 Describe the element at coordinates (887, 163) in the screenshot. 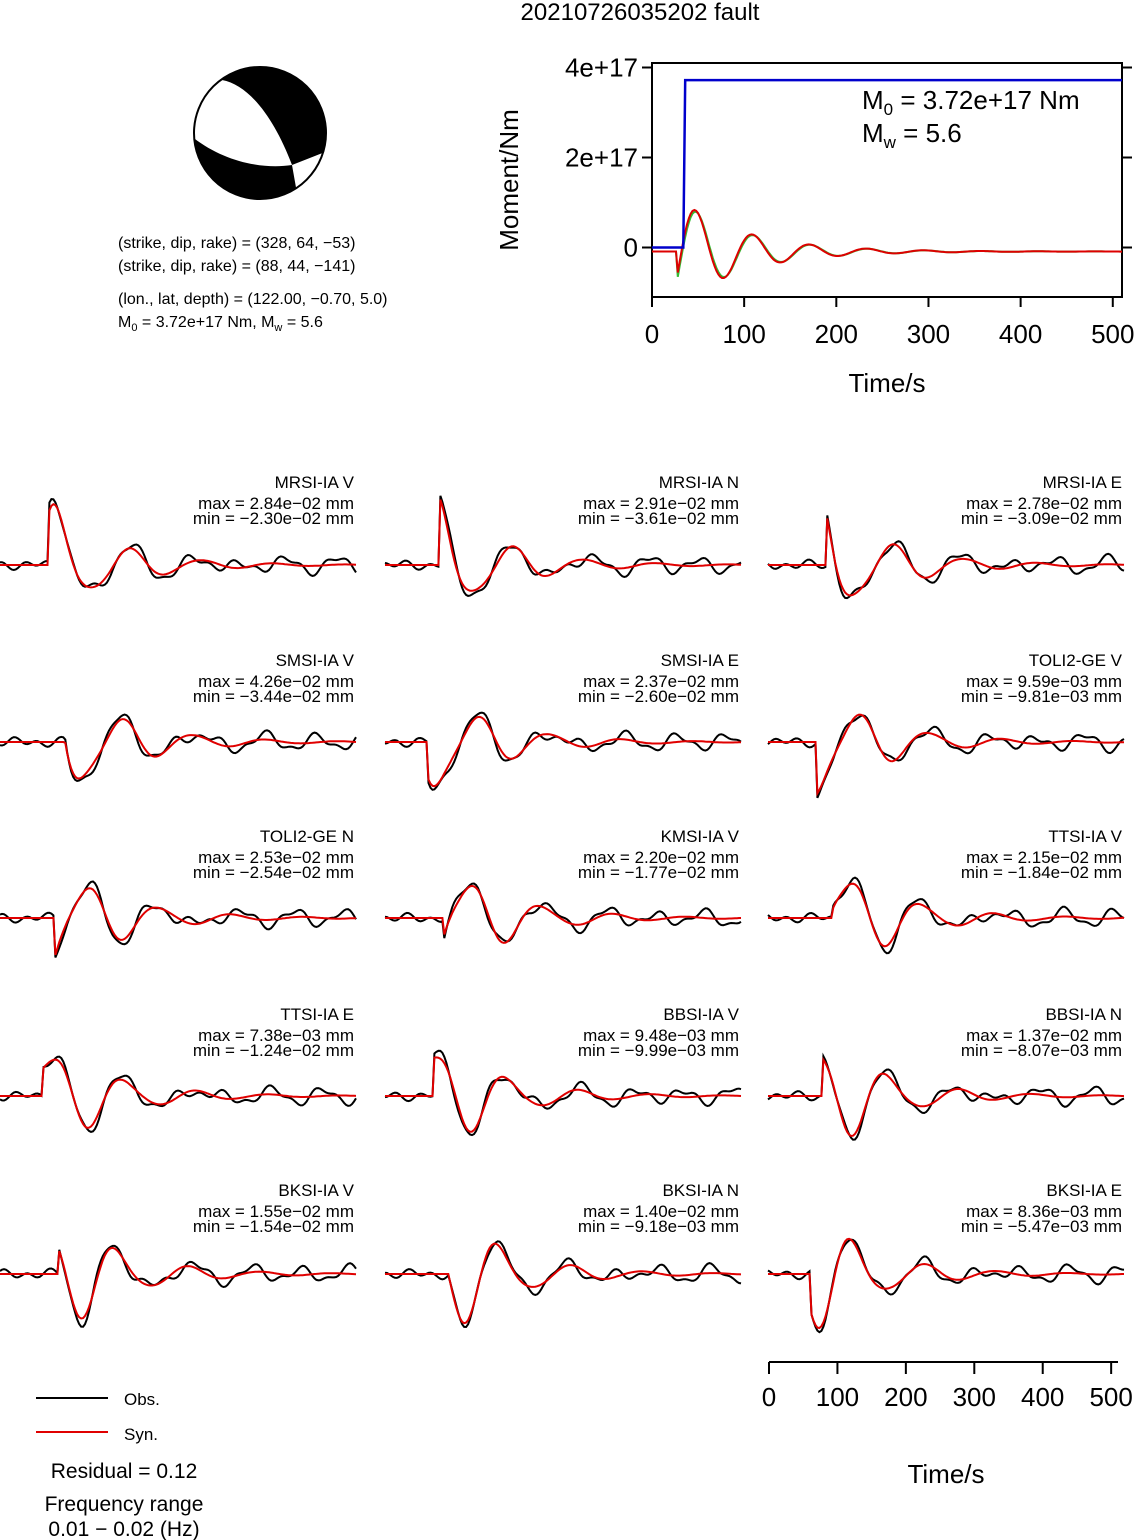

I see `cumulative-moment-line` at that location.